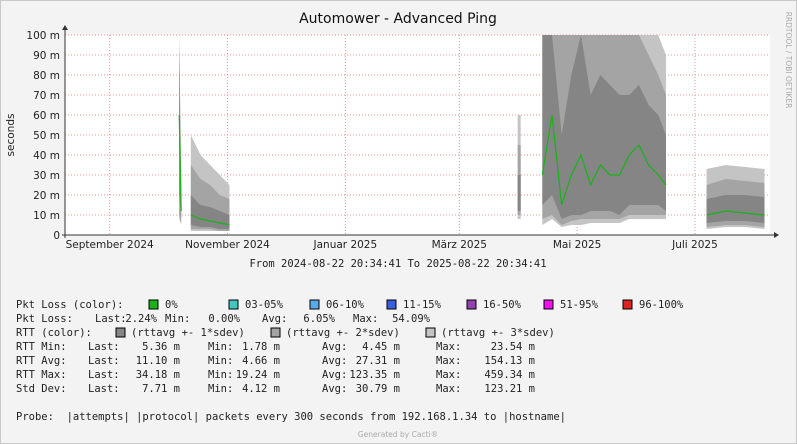 This screenshot has width=797, height=444. I want to click on stat-value: 5.36 m, so click(161, 347).